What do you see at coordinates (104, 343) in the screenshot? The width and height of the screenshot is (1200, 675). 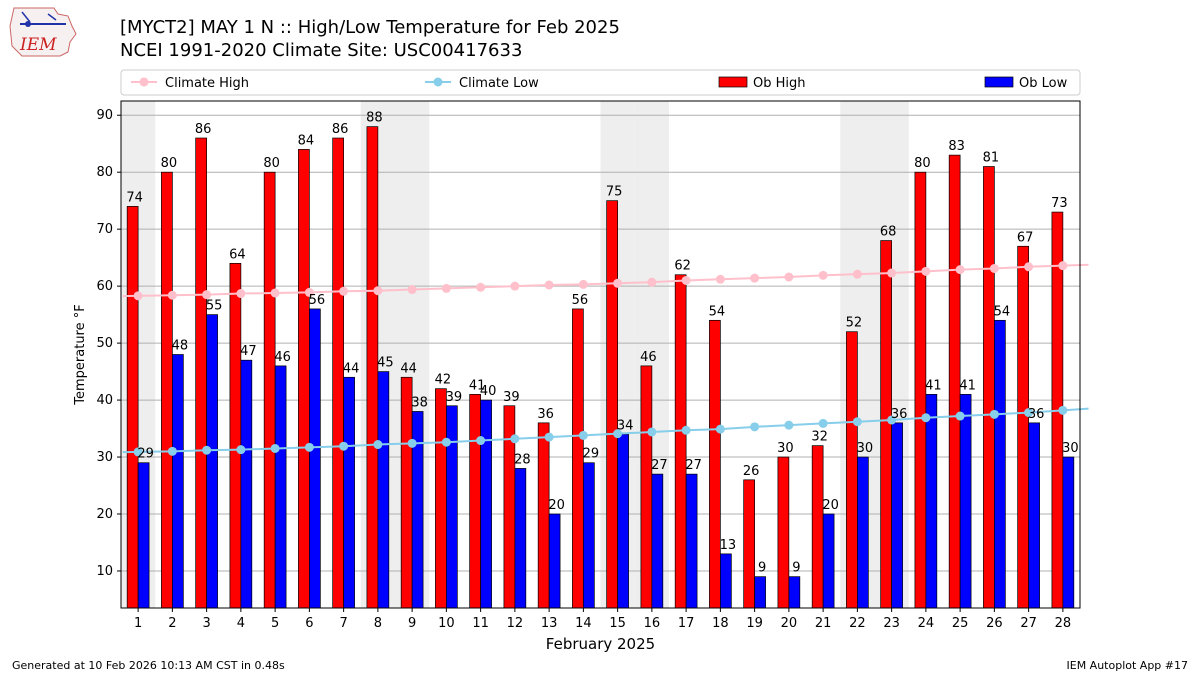 I see `y-tick-label: 50` at bounding box center [104, 343].